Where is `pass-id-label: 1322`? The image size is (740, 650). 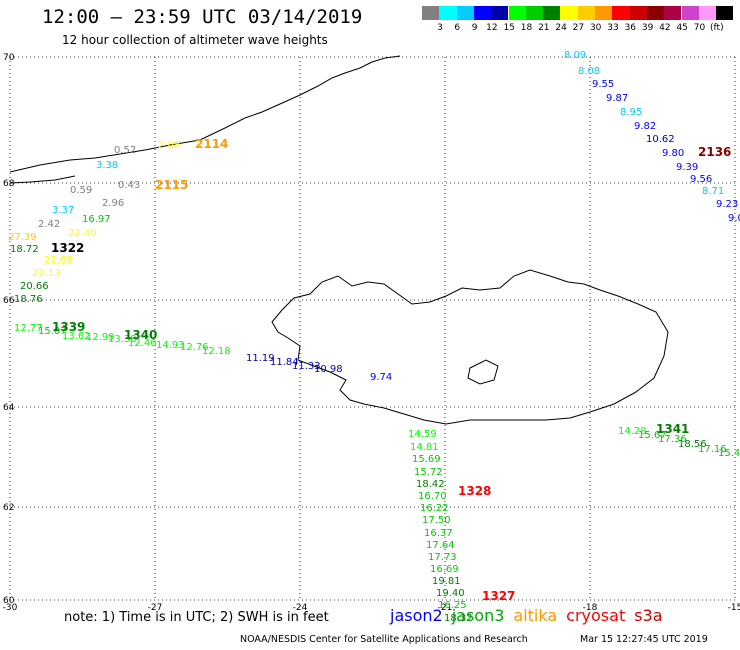
pass-id-label: 1322 is located at coordinates (67, 248).